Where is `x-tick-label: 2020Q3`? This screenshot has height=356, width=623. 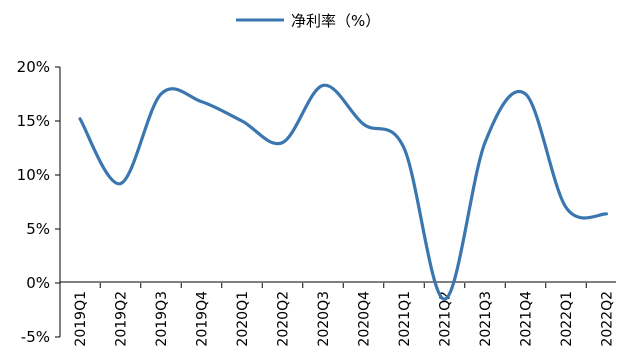
x-tick-label: 2020Q3 is located at coordinates (324, 319).